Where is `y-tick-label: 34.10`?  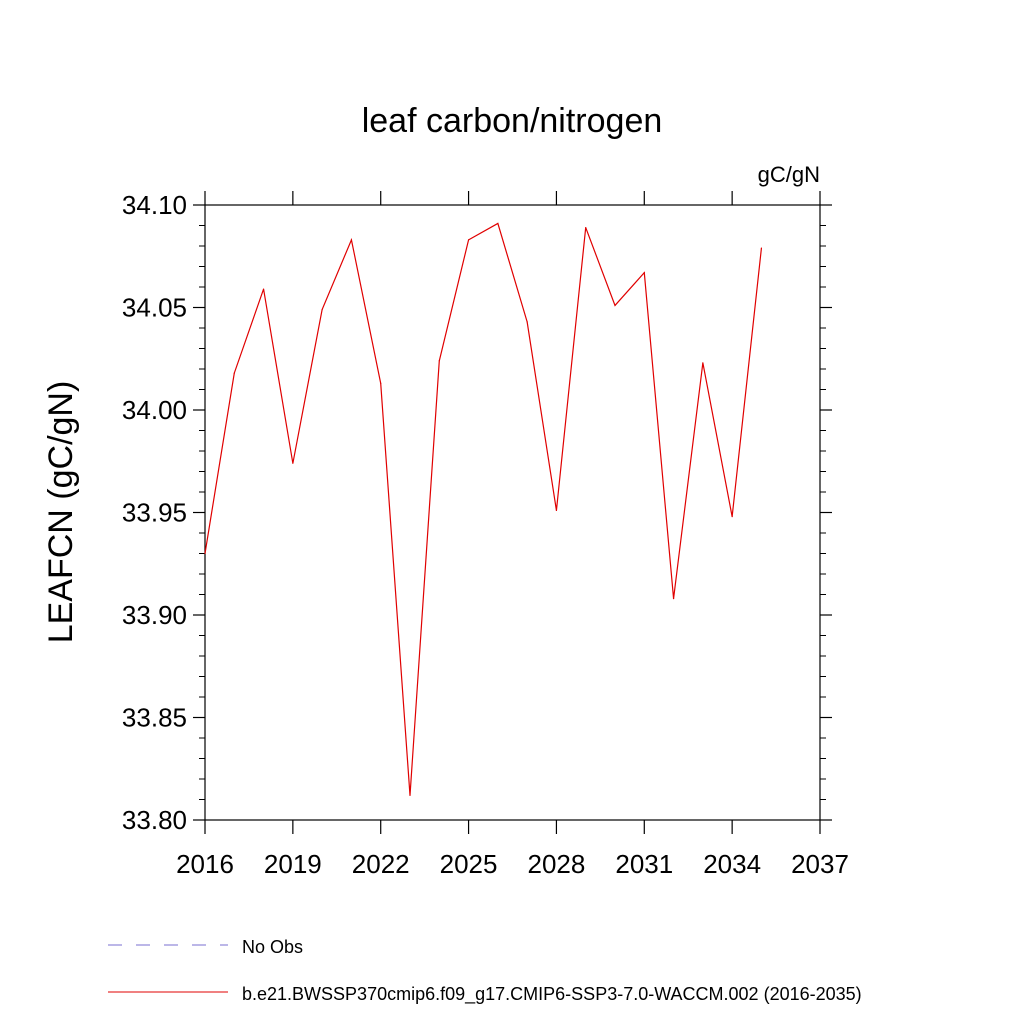 y-tick-label: 34.10 is located at coordinates (154, 205).